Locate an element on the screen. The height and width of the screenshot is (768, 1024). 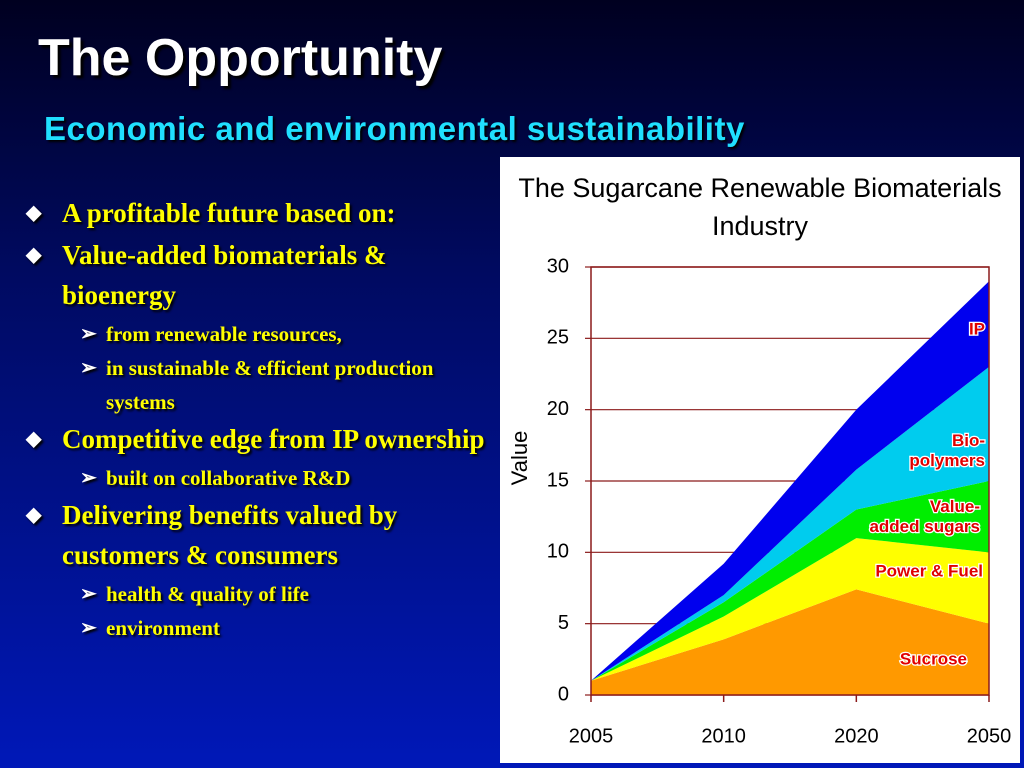
x-tick-label: 2020 is located at coordinates (856, 736).